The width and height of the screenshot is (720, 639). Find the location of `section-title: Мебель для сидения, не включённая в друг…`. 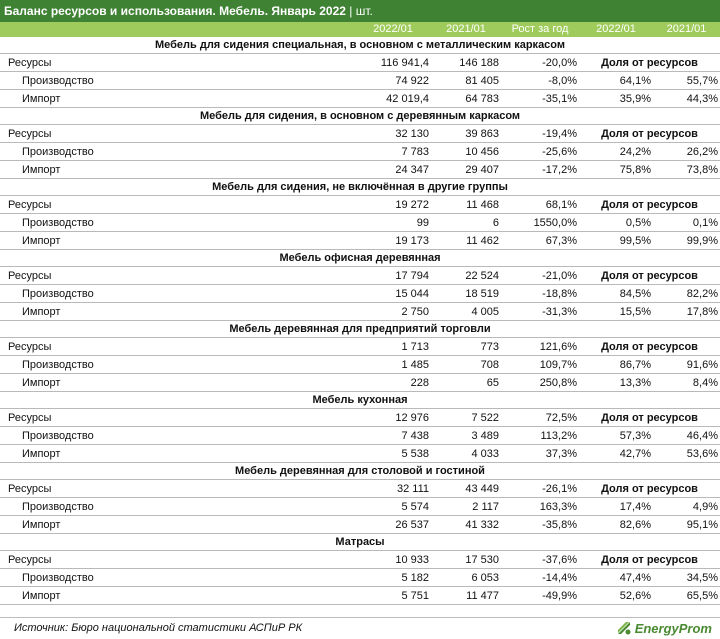

section-title: Мебель для сидения, не включённая в друг… is located at coordinates (360, 187).